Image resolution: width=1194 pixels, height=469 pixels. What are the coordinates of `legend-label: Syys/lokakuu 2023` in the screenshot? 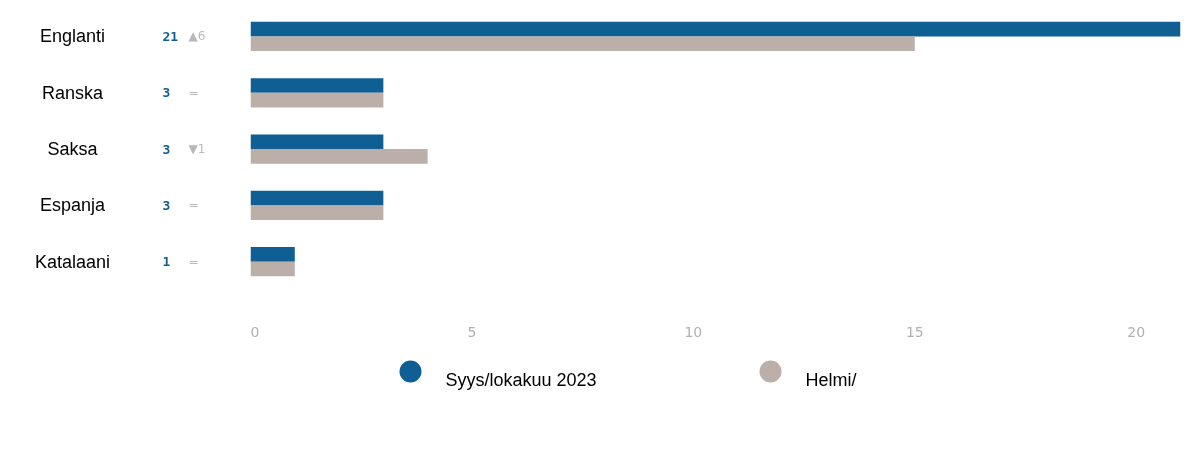 It's located at (521, 379).